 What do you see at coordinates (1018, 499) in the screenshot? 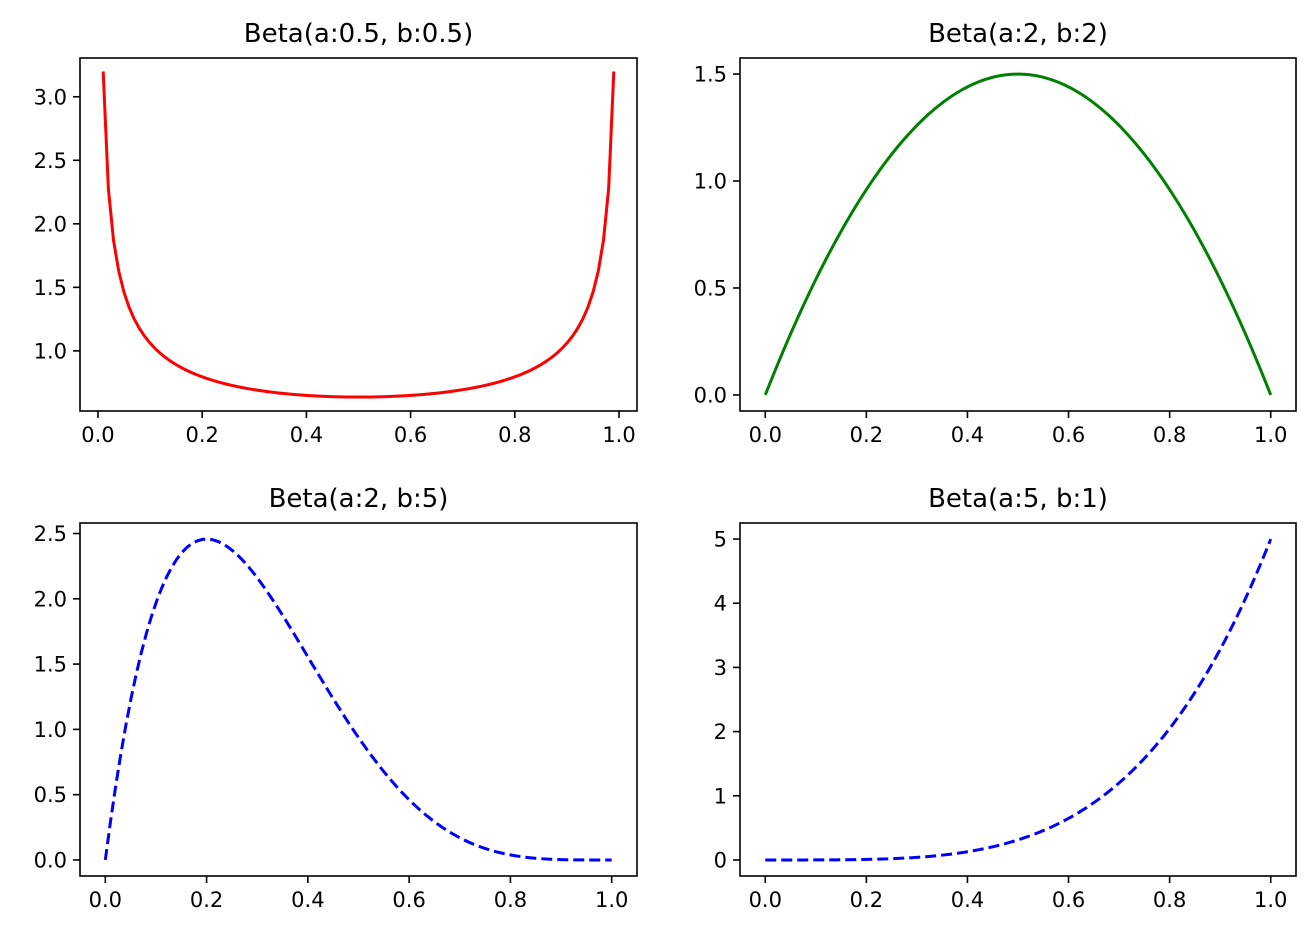
I see `subplot-title: Beta(a:5, b:1)` at bounding box center [1018, 499].